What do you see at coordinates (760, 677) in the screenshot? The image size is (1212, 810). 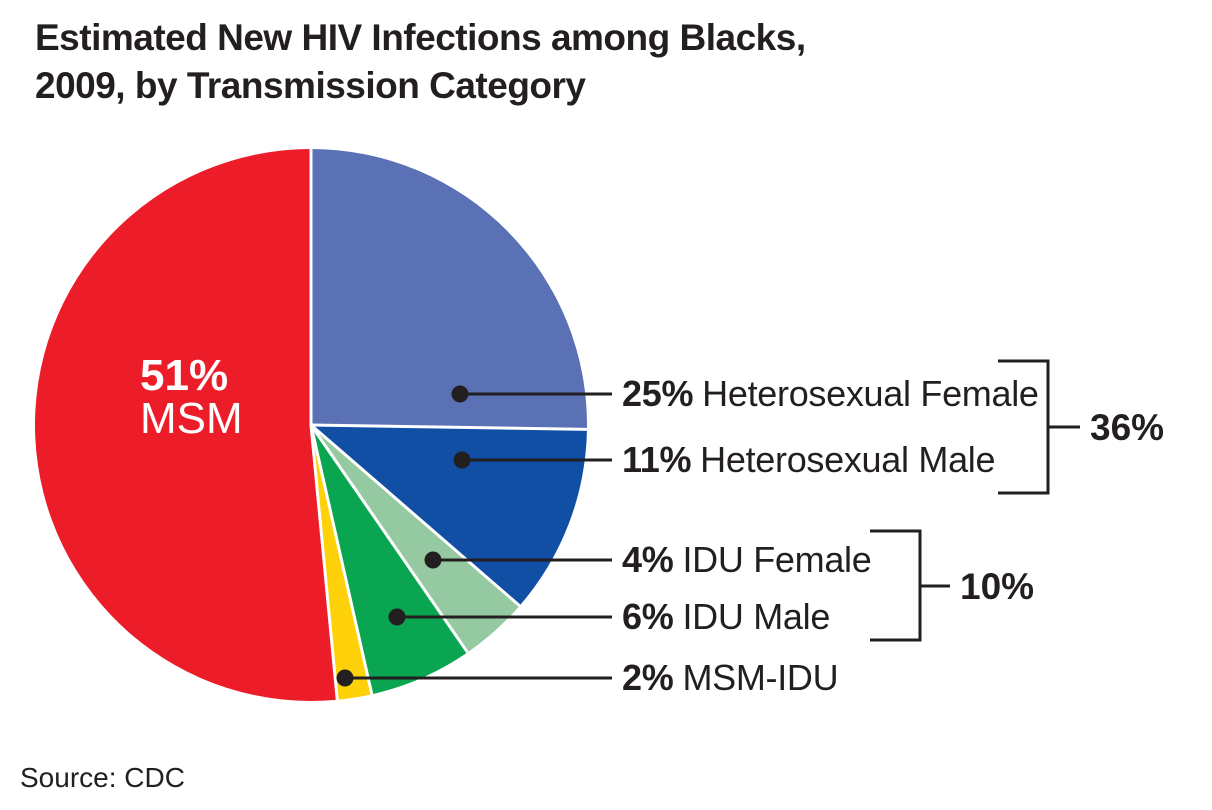 I see `callout-label-msm-idu: MSM-IDU` at bounding box center [760, 677].